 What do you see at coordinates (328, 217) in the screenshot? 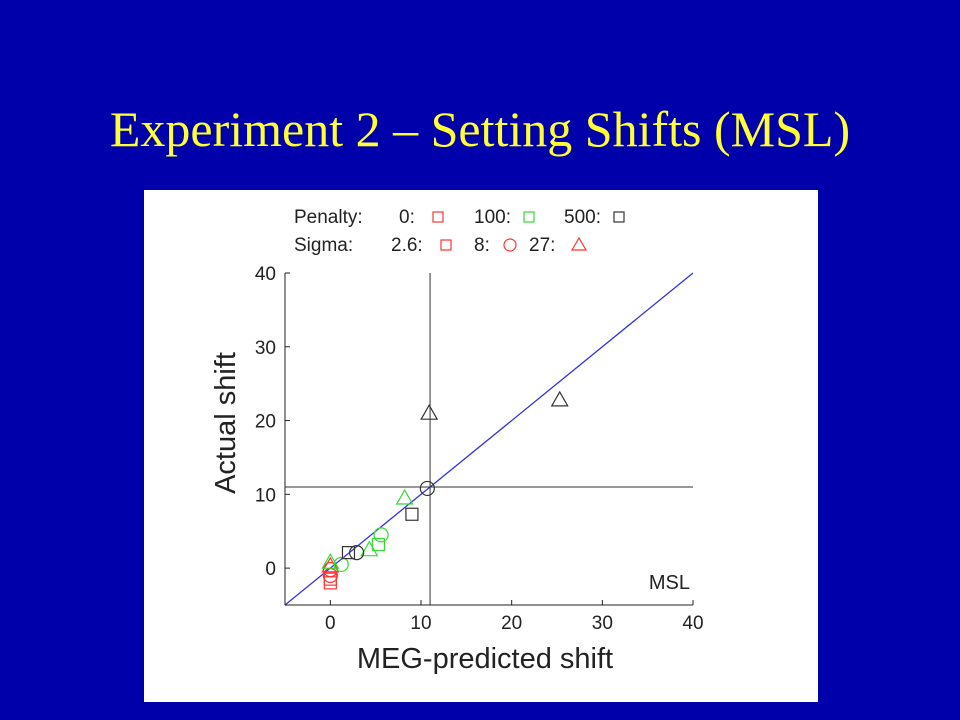
I see `legend-penalty-label: Penalty:` at bounding box center [328, 217].